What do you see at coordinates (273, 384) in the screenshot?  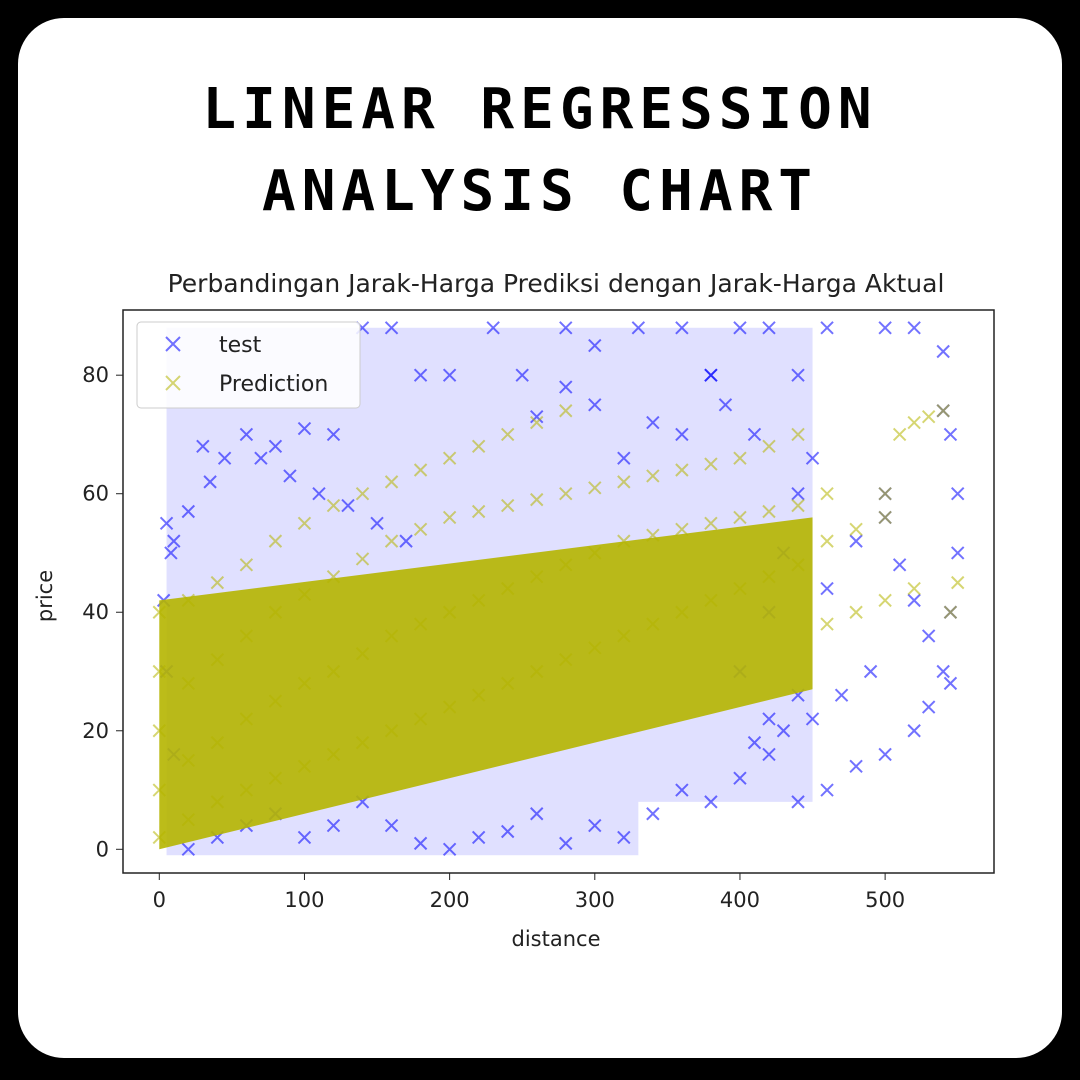 I see `legend-label: Prediction` at bounding box center [273, 384].